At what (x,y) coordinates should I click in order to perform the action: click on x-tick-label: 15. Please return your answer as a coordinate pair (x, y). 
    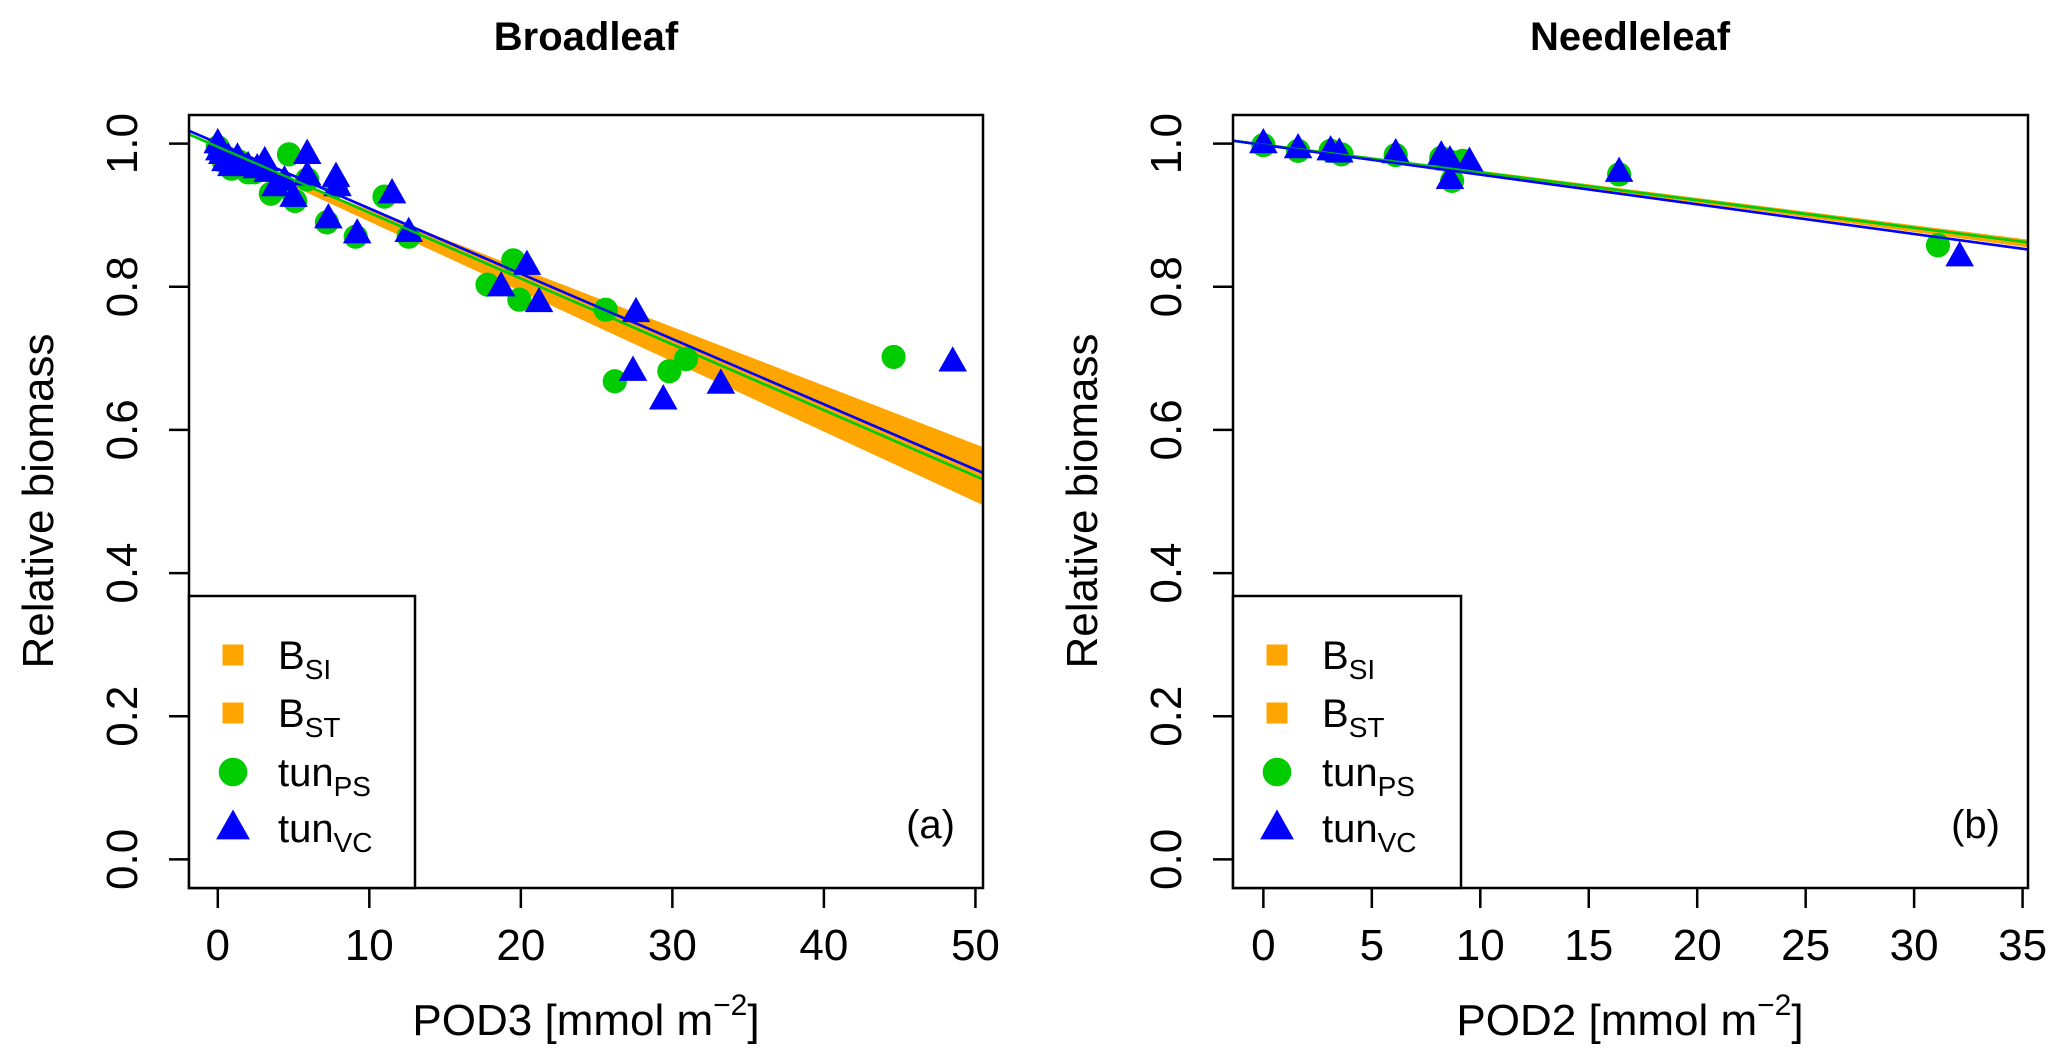
    Looking at the image, I should click on (1588, 945).